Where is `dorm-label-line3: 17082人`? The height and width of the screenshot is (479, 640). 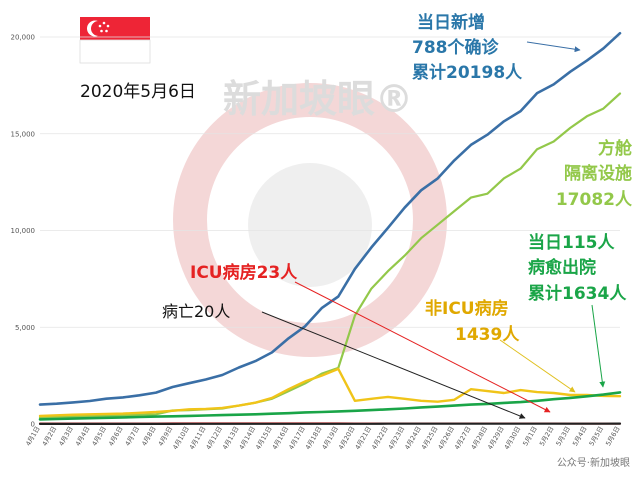 dorm-label-line3: 17082人 is located at coordinates (594, 200).